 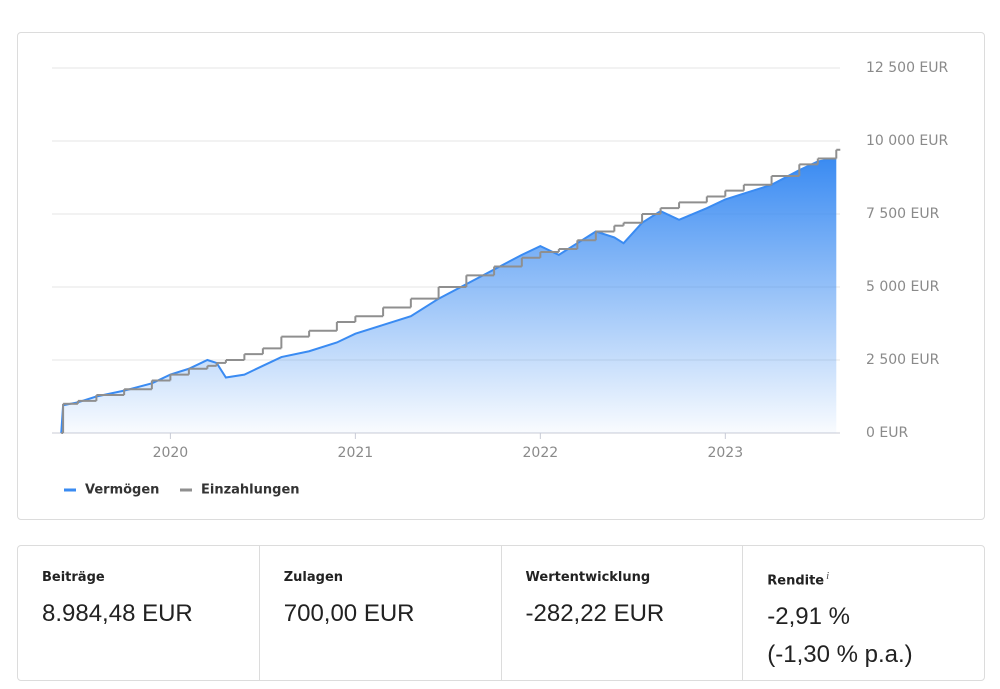 I want to click on stat-label: Zulagen, so click(x=313, y=577).